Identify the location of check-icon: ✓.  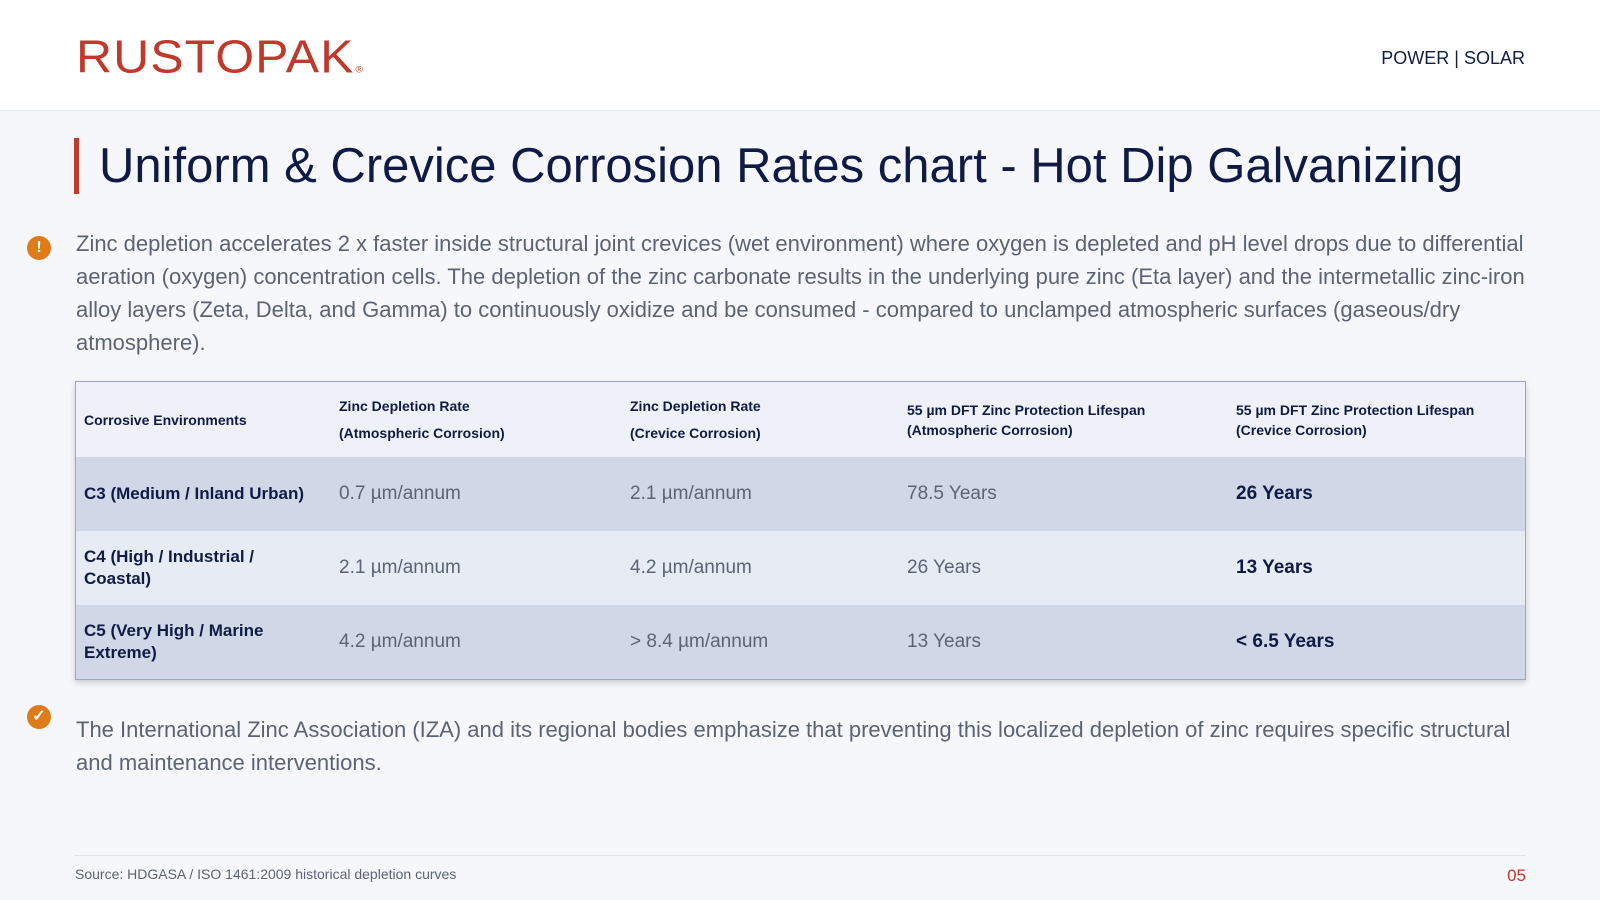
(39, 717).